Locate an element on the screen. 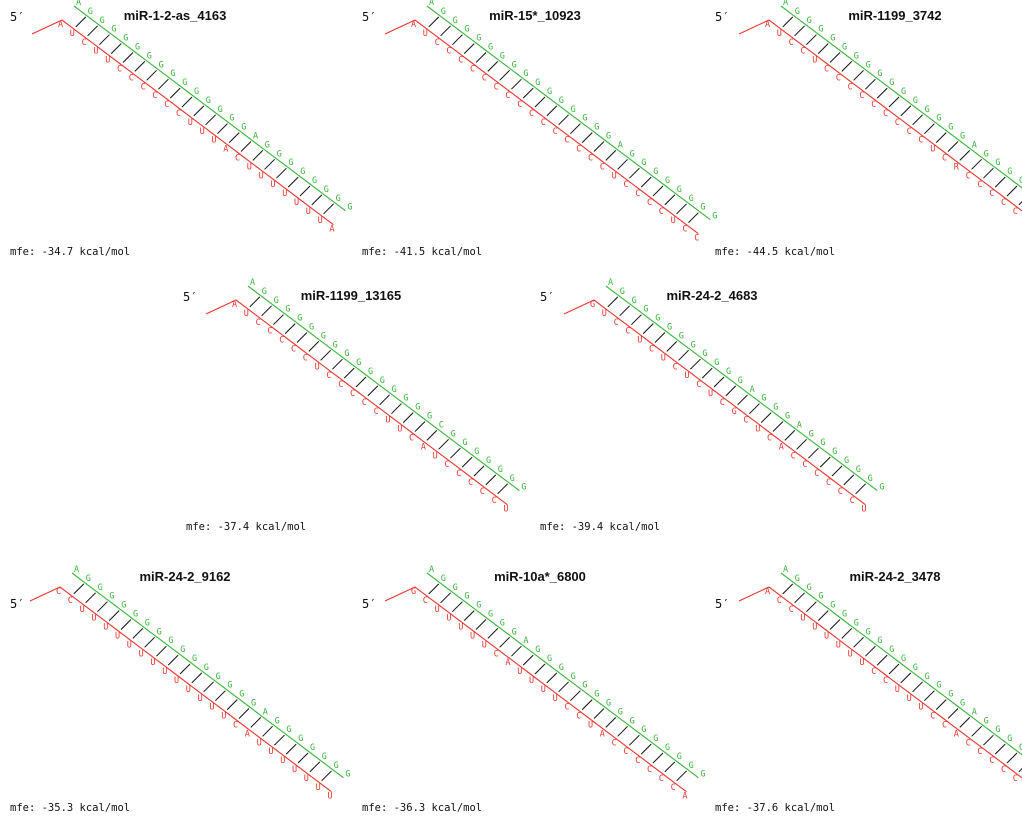 This screenshot has height=824, width=1022. five-prime-label: 5′ is located at coordinates (369, 604).